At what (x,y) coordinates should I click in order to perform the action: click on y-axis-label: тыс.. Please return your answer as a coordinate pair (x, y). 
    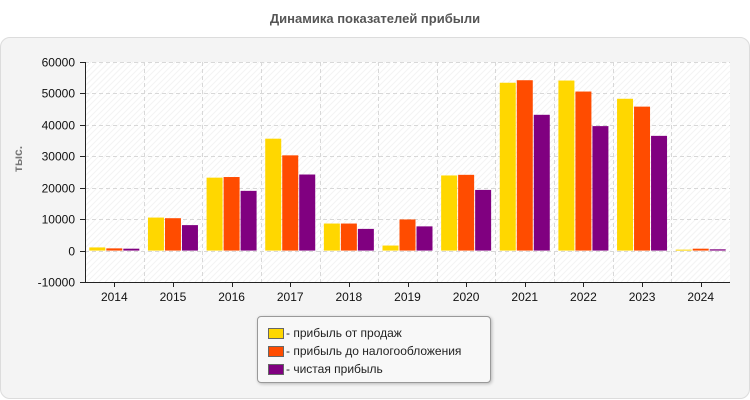
    Looking at the image, I should click on (18, 159).